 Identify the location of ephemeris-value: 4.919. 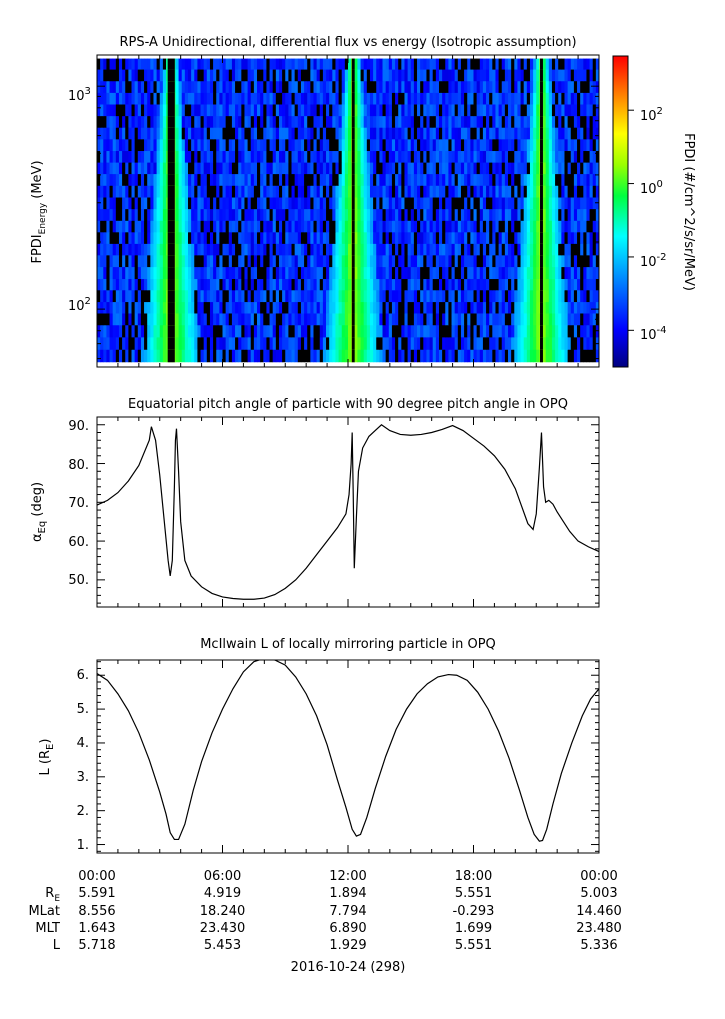
(222, 893).